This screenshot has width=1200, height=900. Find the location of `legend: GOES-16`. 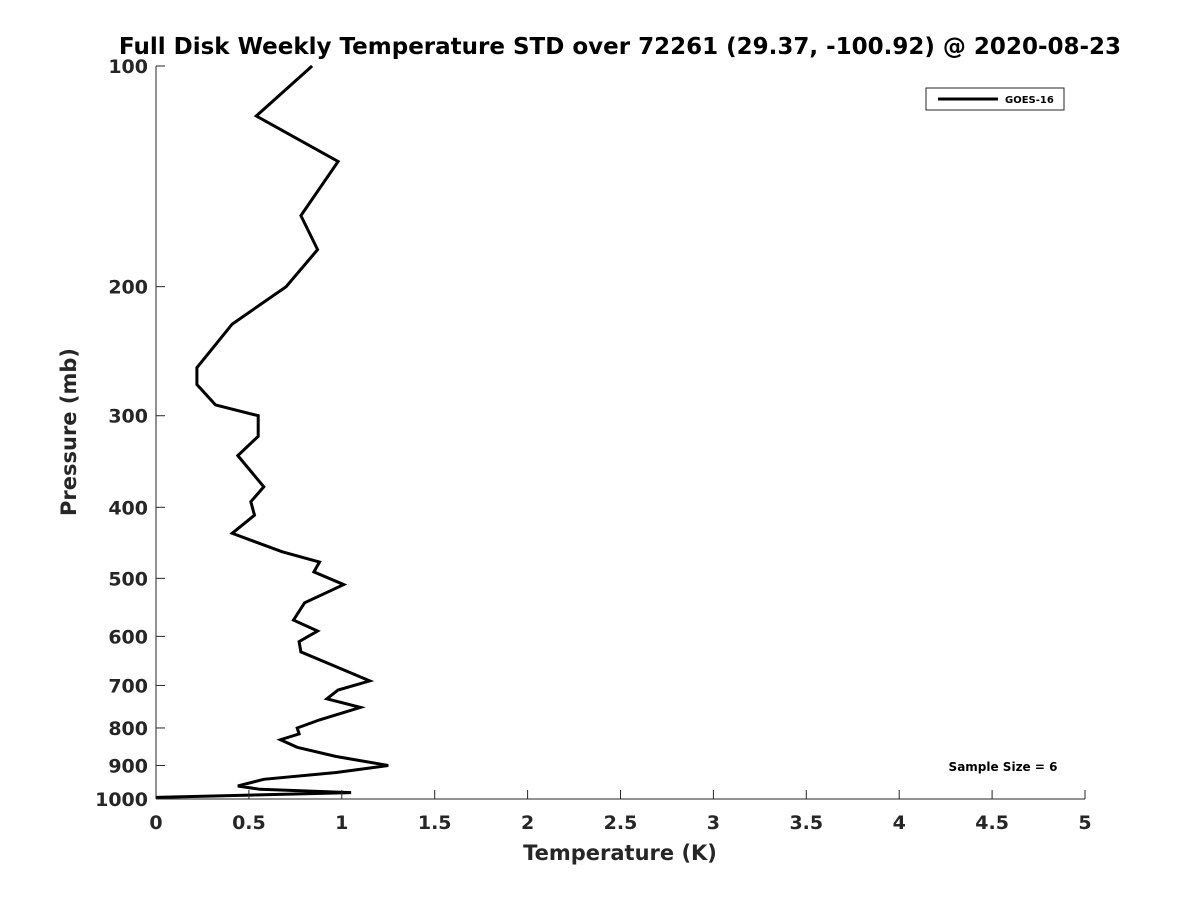

legend: GOES-16 is located at coordinates (995, 99).